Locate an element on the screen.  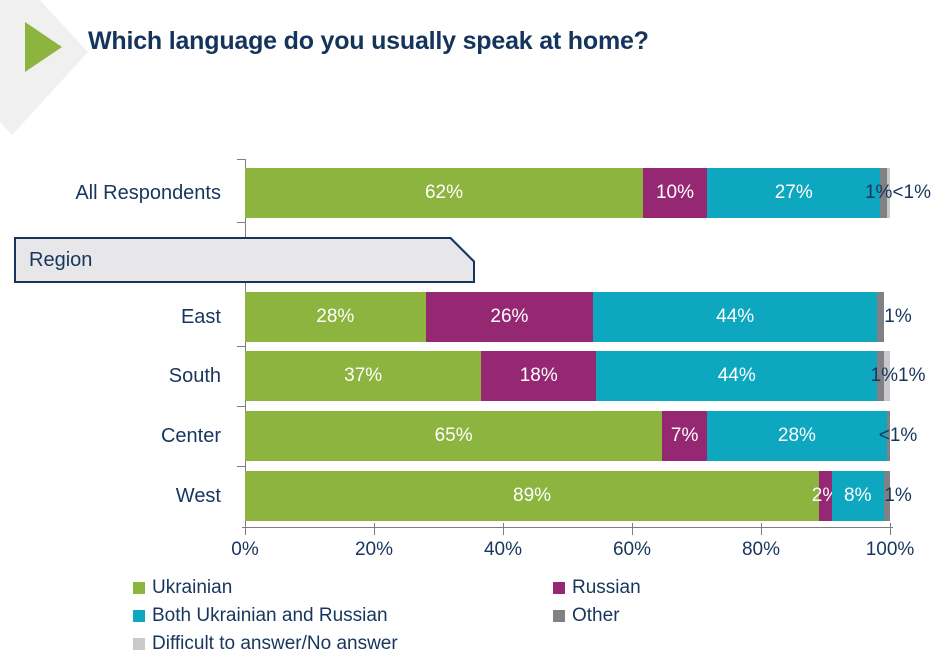
x-tick-label: 80% is located at coordinates (761, 549).